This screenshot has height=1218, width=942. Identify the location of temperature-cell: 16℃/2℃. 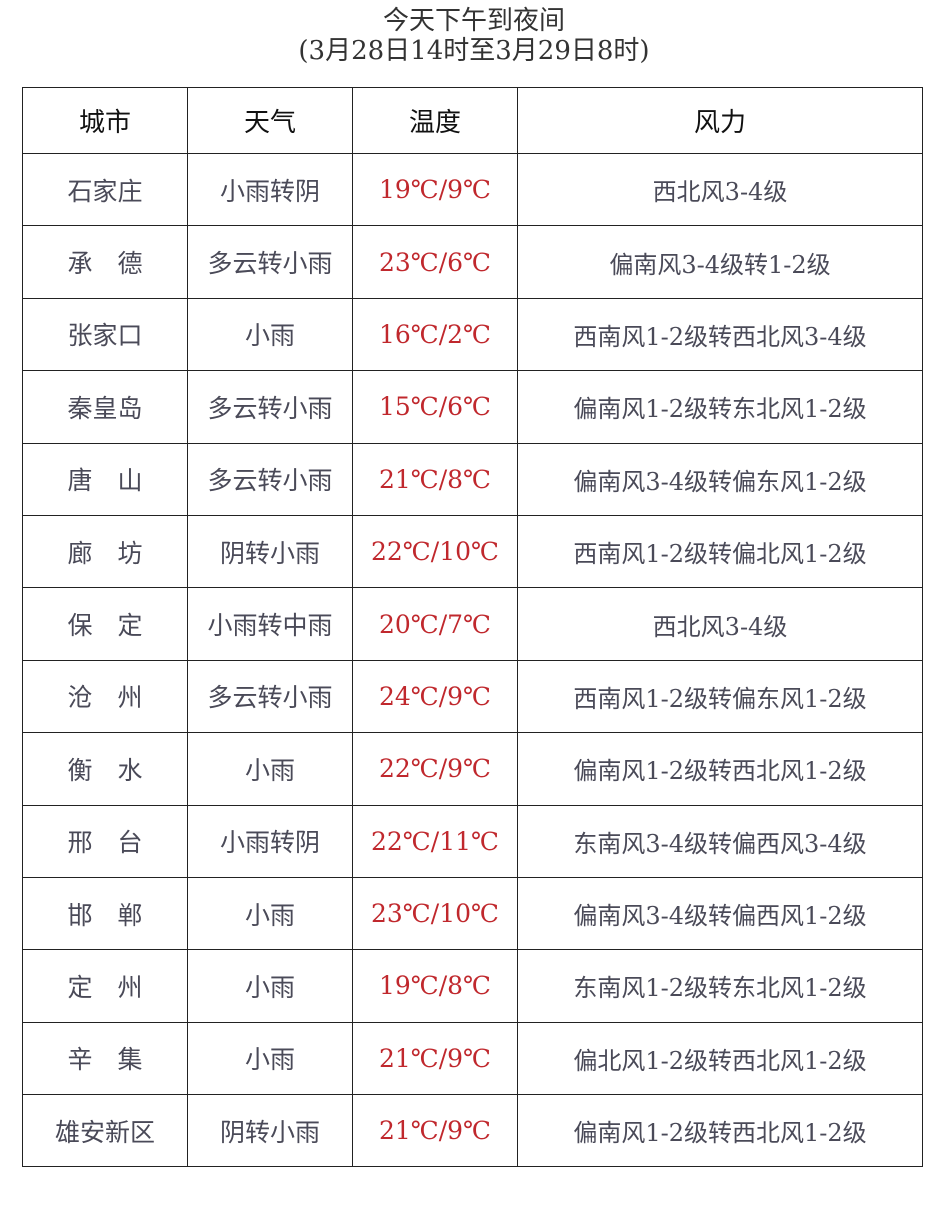
(435, 334).